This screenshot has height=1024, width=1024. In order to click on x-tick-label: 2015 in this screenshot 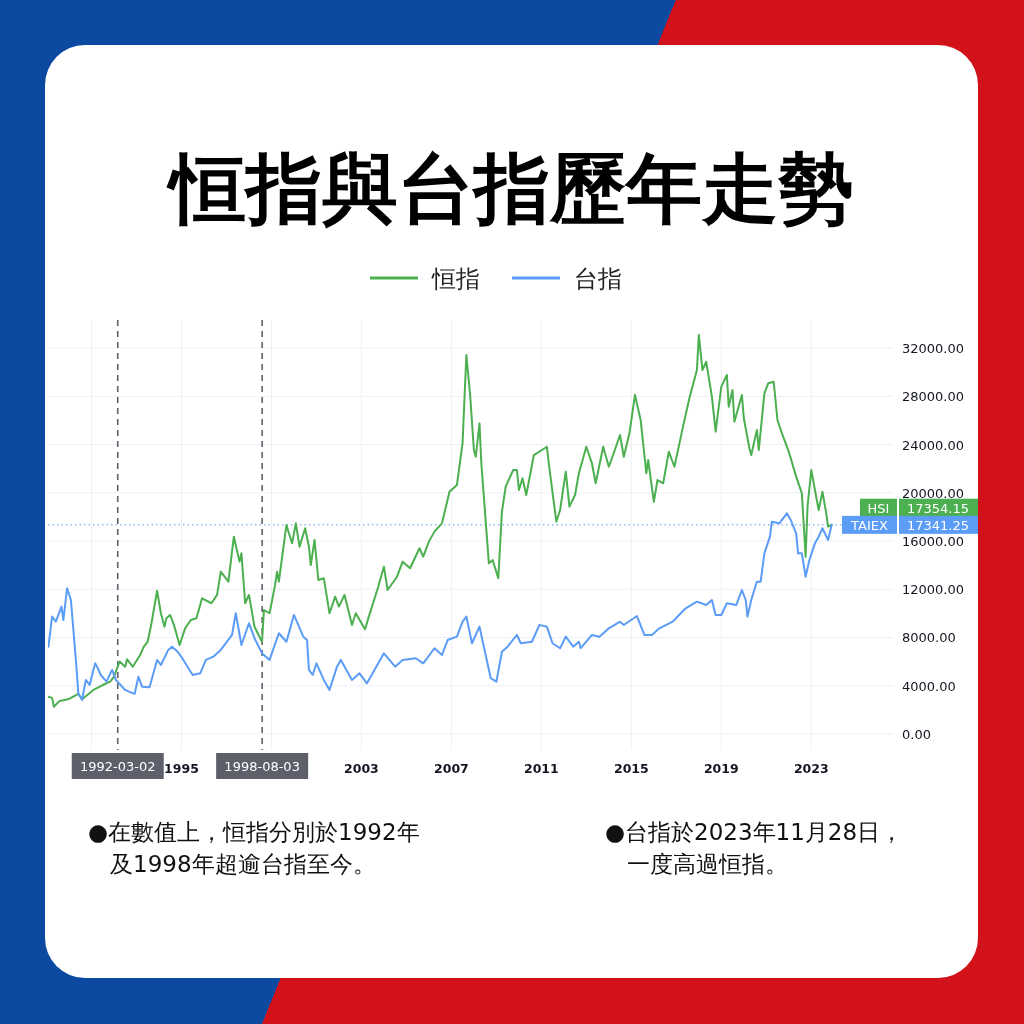, I will do `click(631, 768)`.